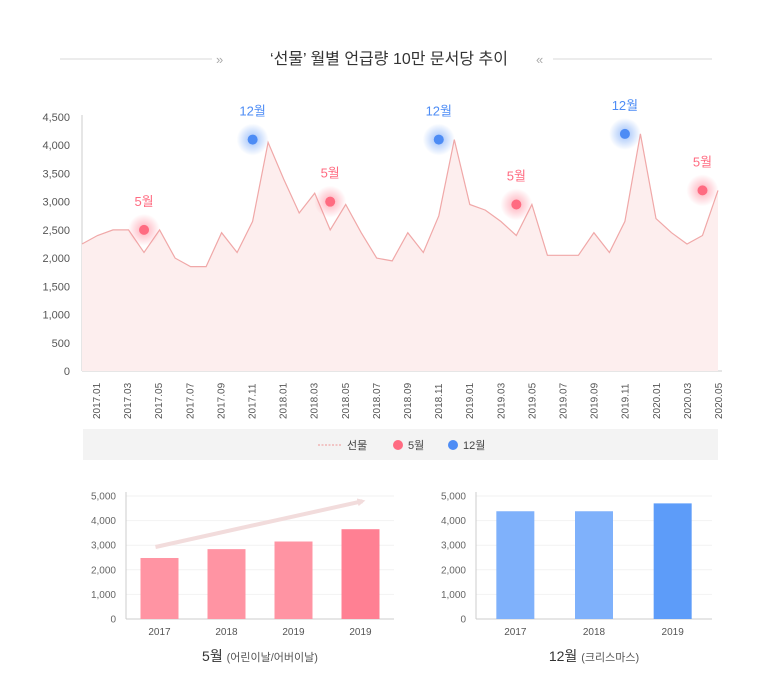 This screenshot has height=694, width=778. Describe the element at coordinates (439, 401) in the screenshot. I see `x-tick-label: 2018.11` at that location.